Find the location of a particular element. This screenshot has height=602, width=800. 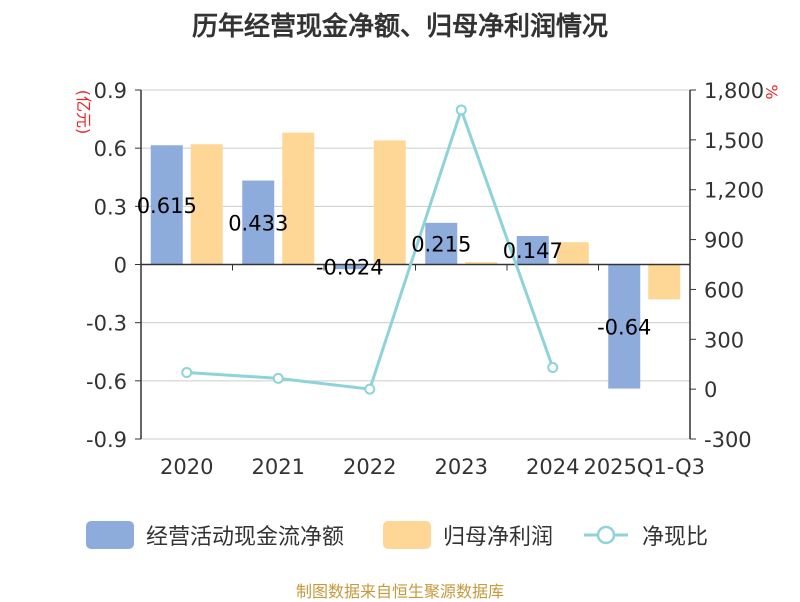

y-left-tick-label: -0.6 is located at coordinates (106, 382).